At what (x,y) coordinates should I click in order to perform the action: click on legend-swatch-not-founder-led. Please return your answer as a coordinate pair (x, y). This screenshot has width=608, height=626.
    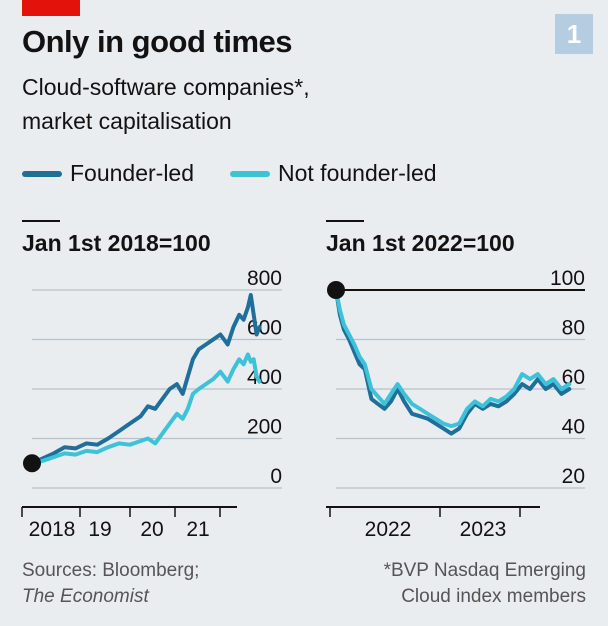
    Looking at the image, I should click on (250, 173).